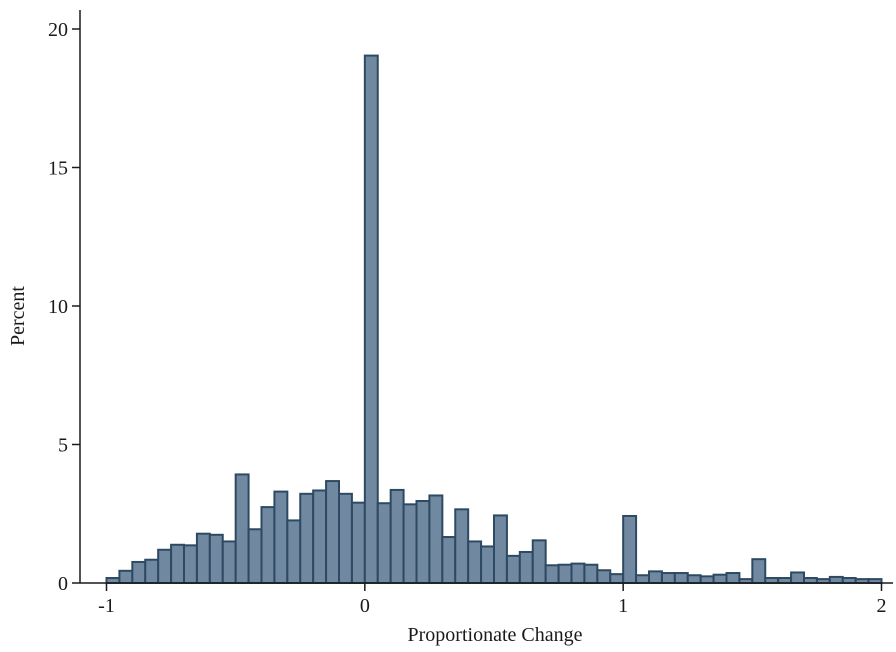 Image resolution: width=896 pixels, height=652 pixels. I want to click on y-axis-ticks: 0 5 10 15 20, so click(64, 307).